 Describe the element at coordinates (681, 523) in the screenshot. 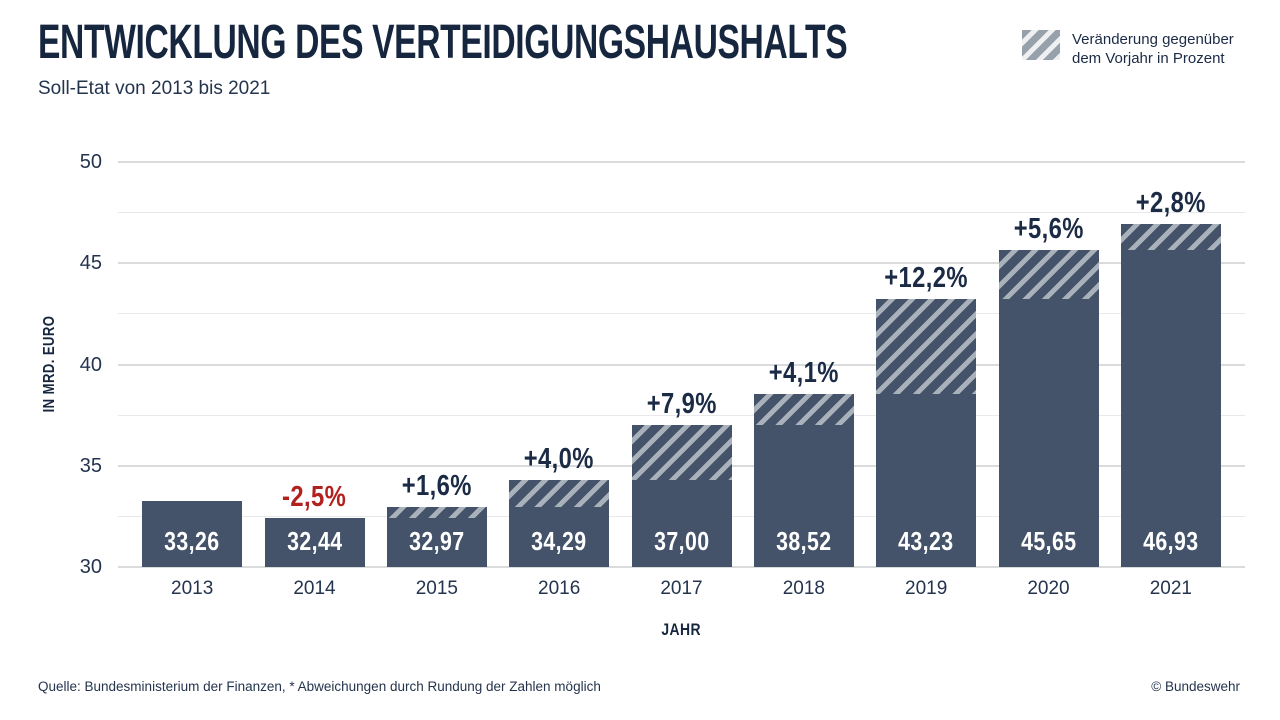

I see `bar-2017` at that location.